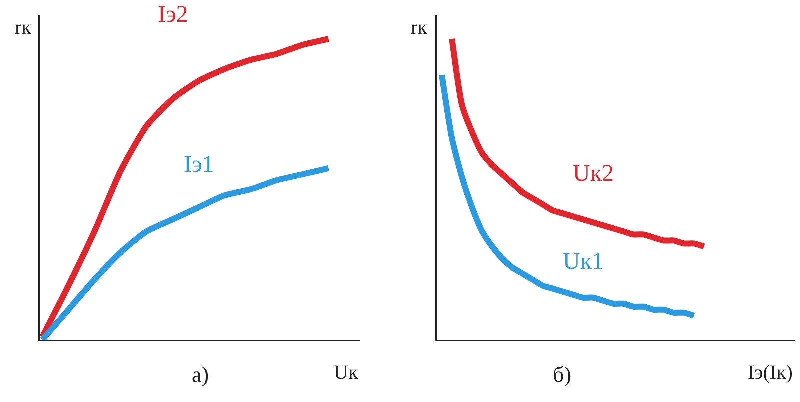 Image resolution: width=800 pixels, height=402 pixels. Describe the element at coordinates (201, 374) in the screenshot. I see `text: а)` at that location.